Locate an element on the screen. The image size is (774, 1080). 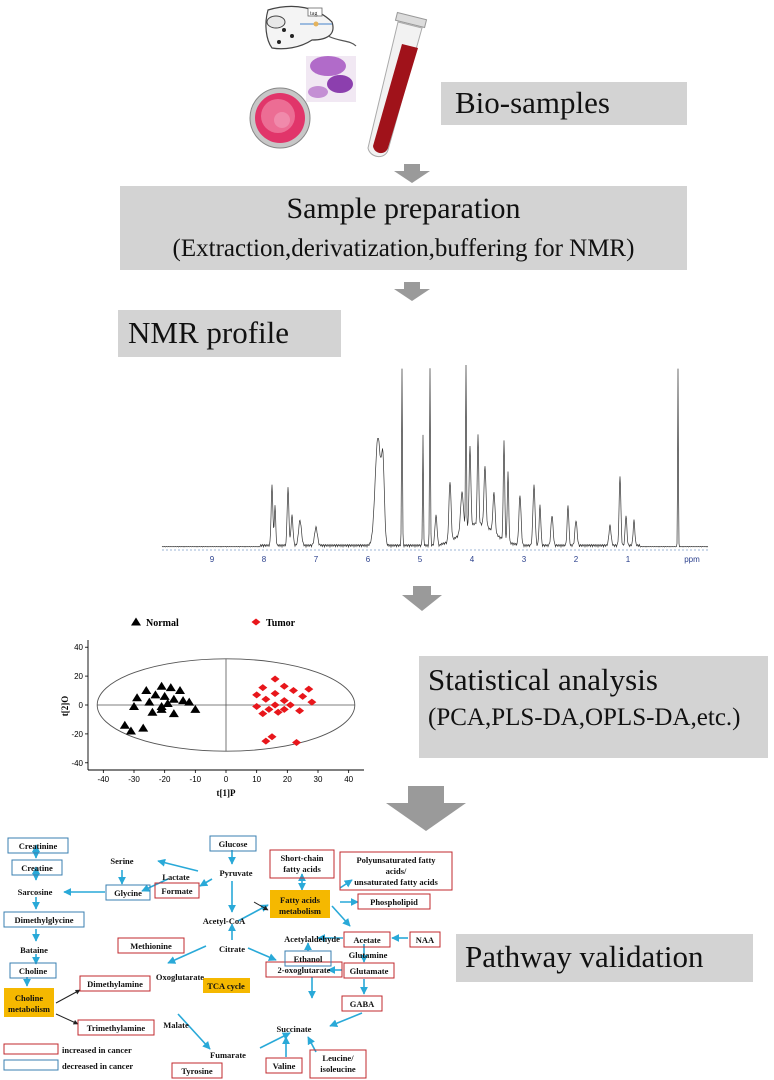
score-plot-xlabel: t[1]P is located at coordinates (226, 793).